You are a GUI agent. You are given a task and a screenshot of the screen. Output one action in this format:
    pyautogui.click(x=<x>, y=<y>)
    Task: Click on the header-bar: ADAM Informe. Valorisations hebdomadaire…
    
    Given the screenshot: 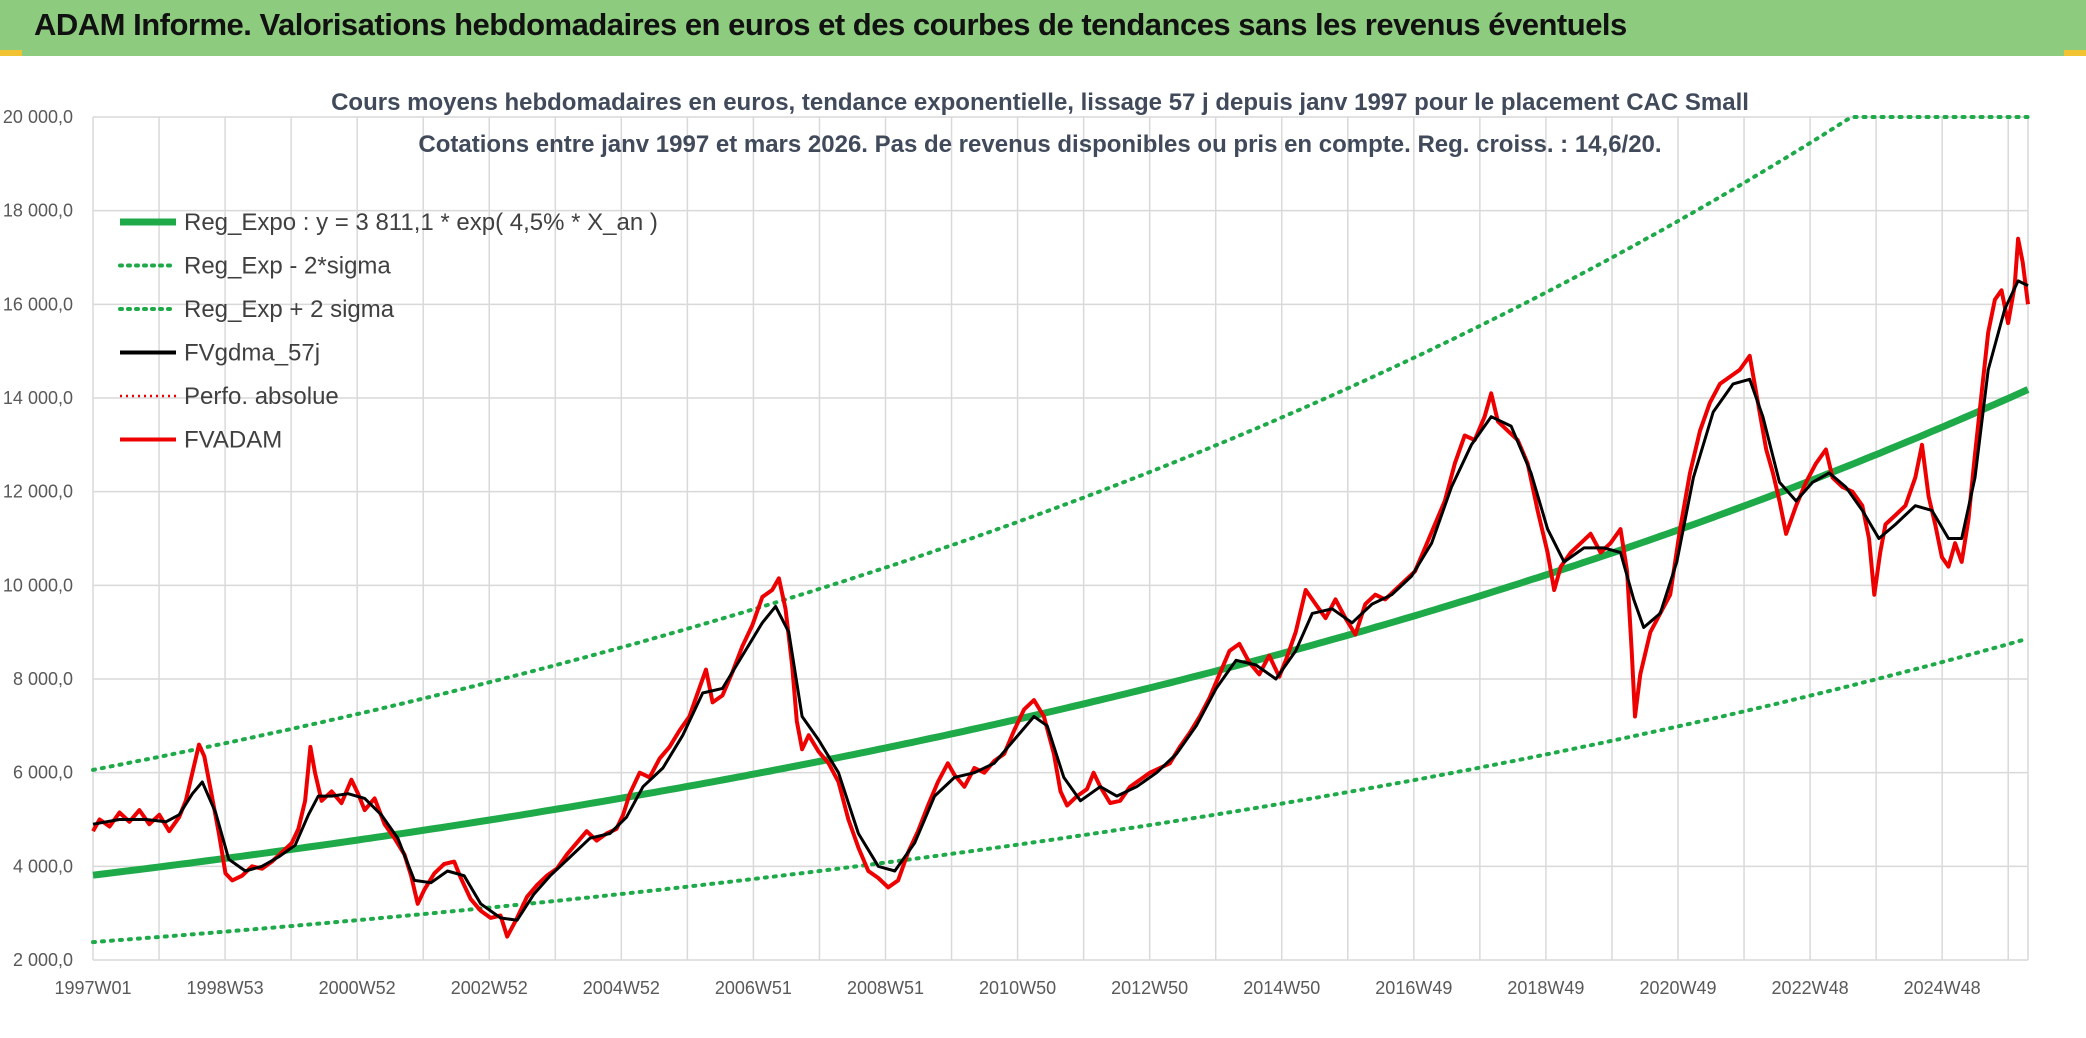 What is the action you would take?
    pyautogui.click(x=1043, y=28)
    